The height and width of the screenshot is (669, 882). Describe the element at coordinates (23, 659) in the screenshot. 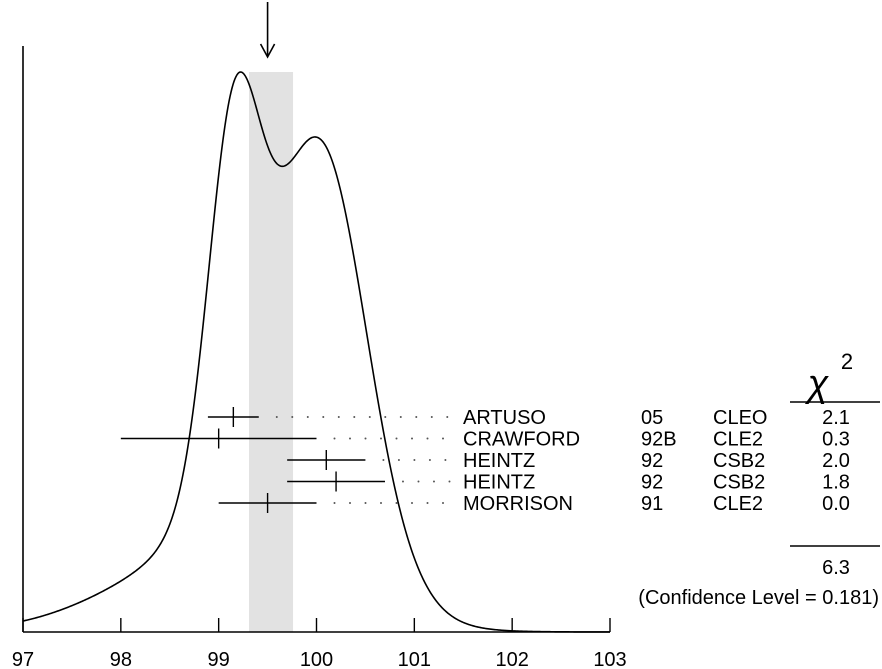

I see `x-tick-label: 97` at that location.